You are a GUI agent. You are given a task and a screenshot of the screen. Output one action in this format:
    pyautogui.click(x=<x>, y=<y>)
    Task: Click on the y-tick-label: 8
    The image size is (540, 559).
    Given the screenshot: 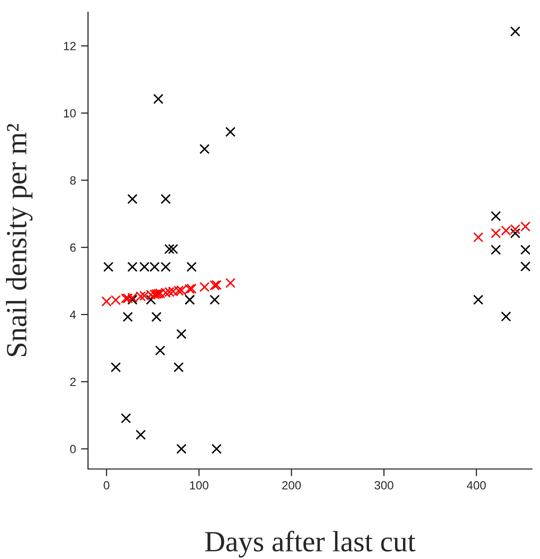 What is the action you would take?
    pyautogui.click(x=73, y=180)
    